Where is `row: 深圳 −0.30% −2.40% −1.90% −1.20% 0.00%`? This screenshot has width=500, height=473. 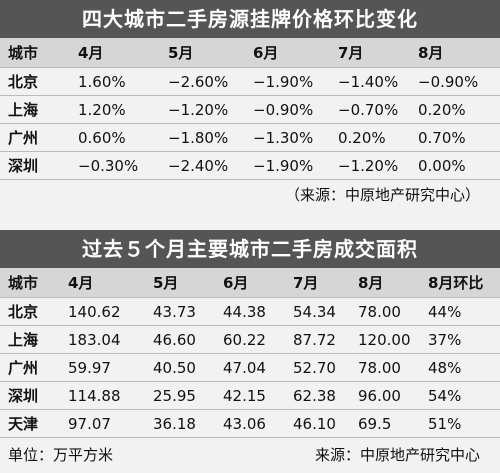
row: 深圳 −0.30% −2.40% −1.90% −1.20% 0.00% is located at coordinates (250, 165).